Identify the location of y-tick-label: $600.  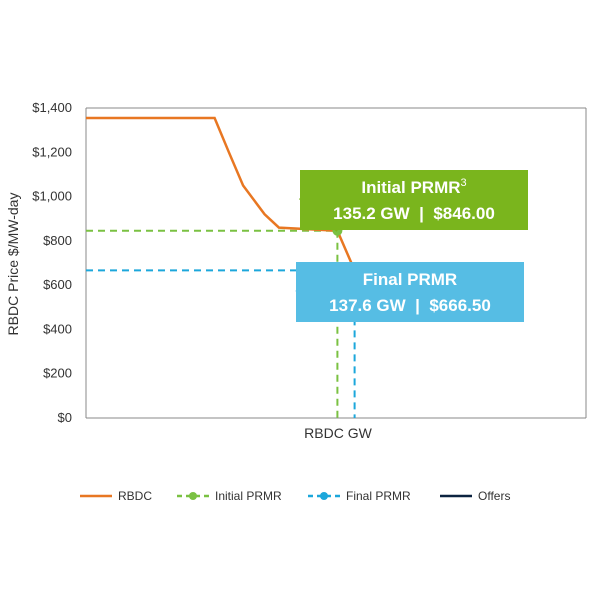
(57, 284).